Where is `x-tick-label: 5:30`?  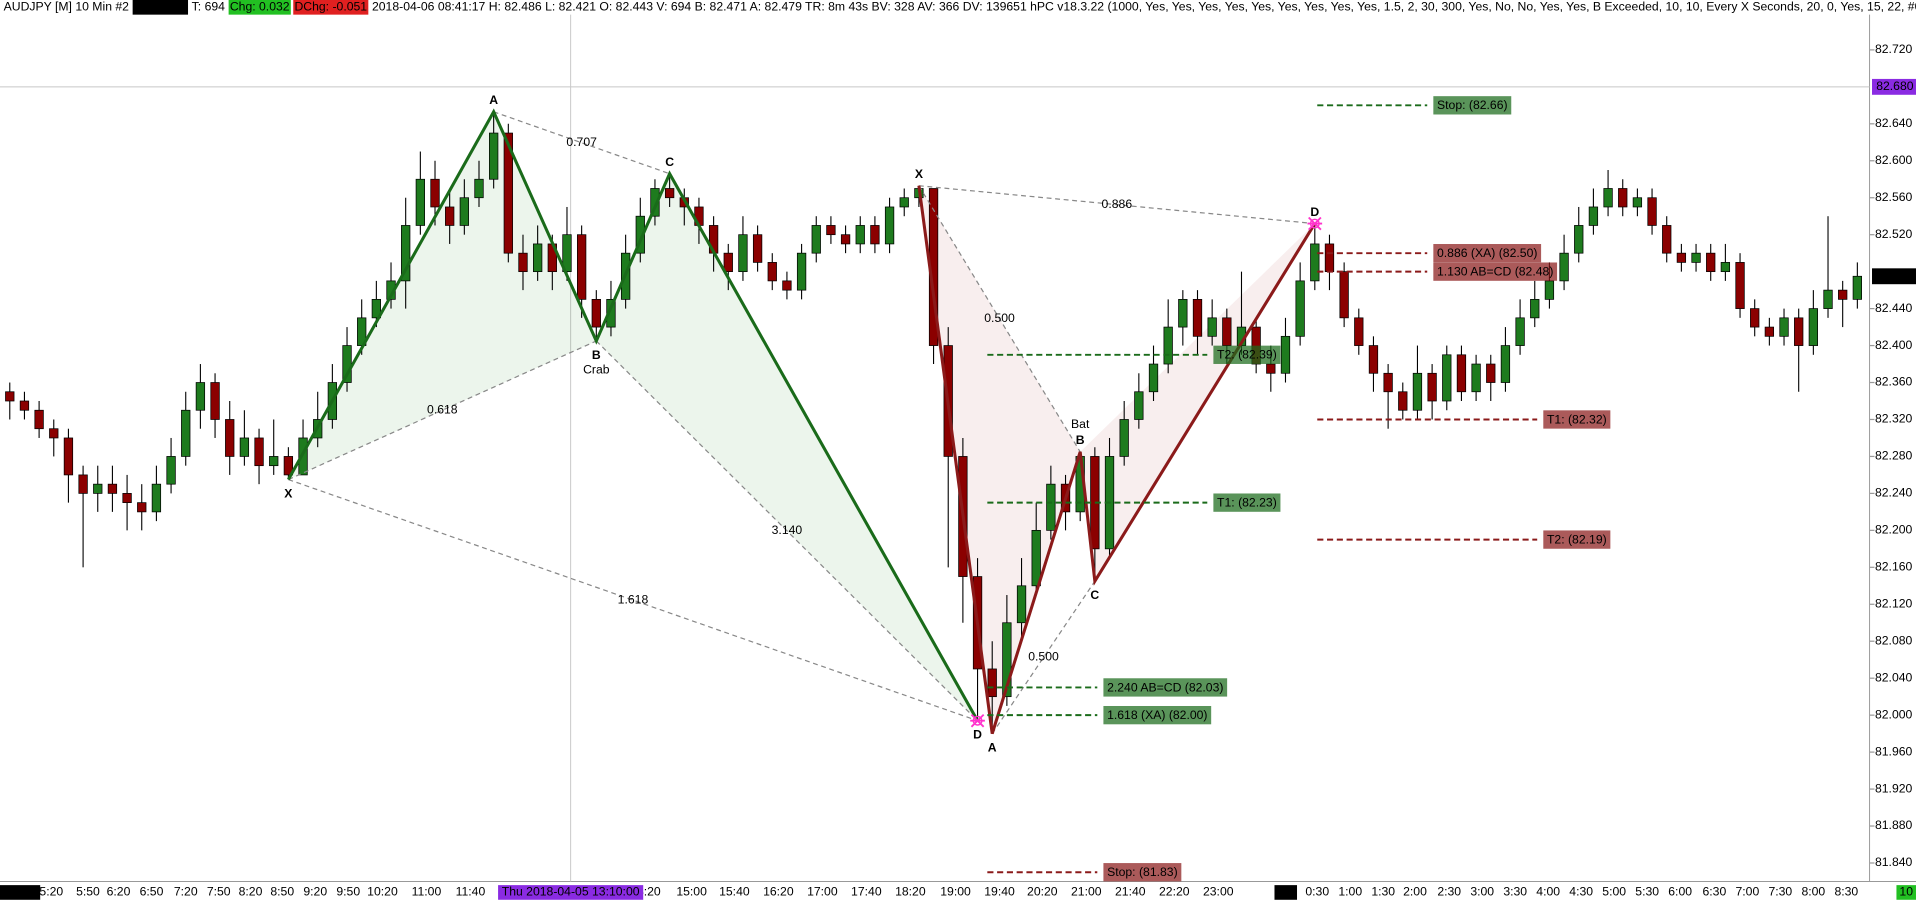 x-tick-label: 5:30 is located at coordinates (1647, 892).